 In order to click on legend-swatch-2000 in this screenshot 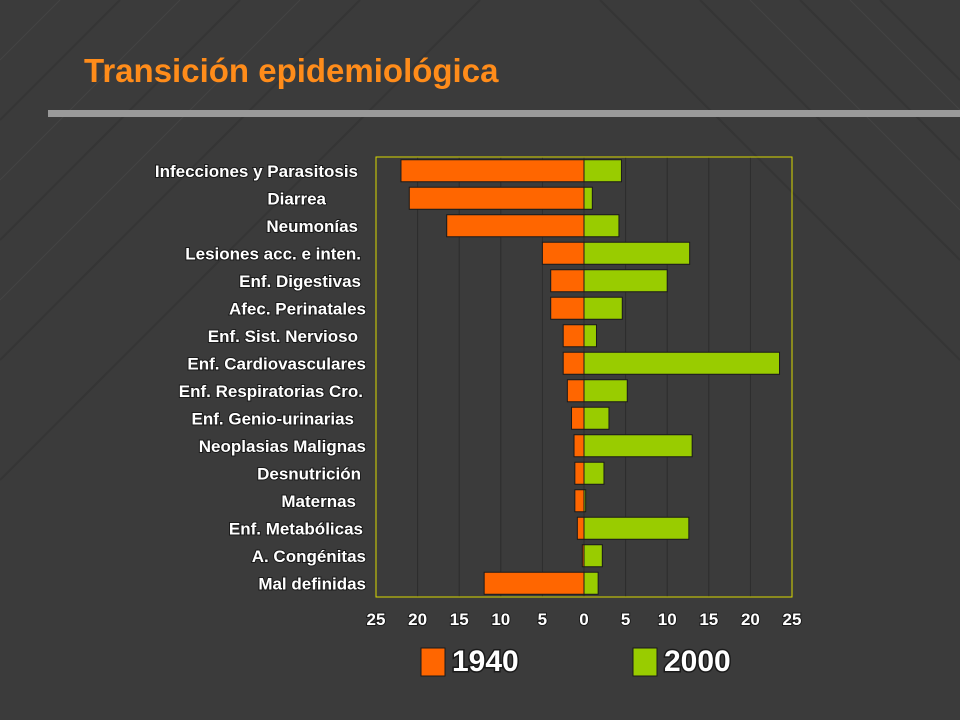, I will do `click(645, 662)`.